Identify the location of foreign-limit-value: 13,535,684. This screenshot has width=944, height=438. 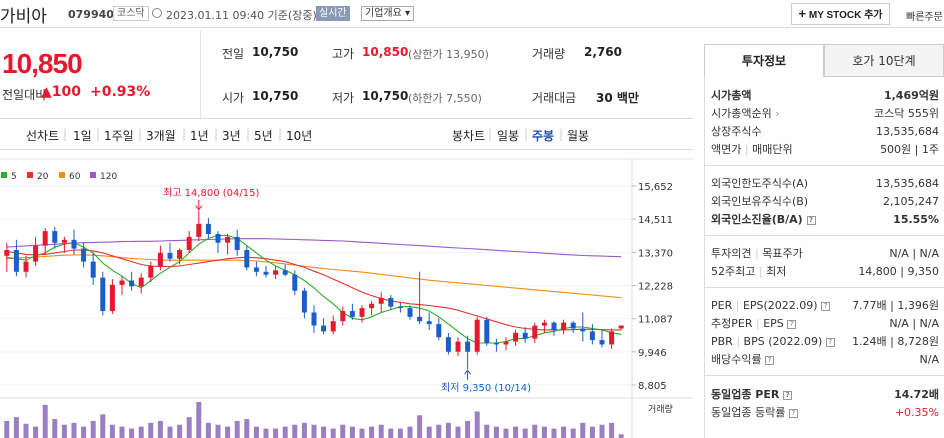
(907, 183).